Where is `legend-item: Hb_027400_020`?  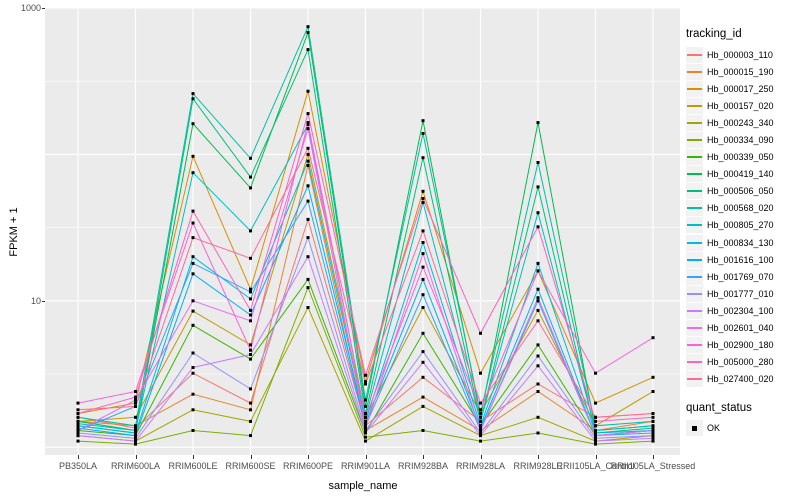 legend-item: Hb_027400_020 is located at coordinates (742, 379).